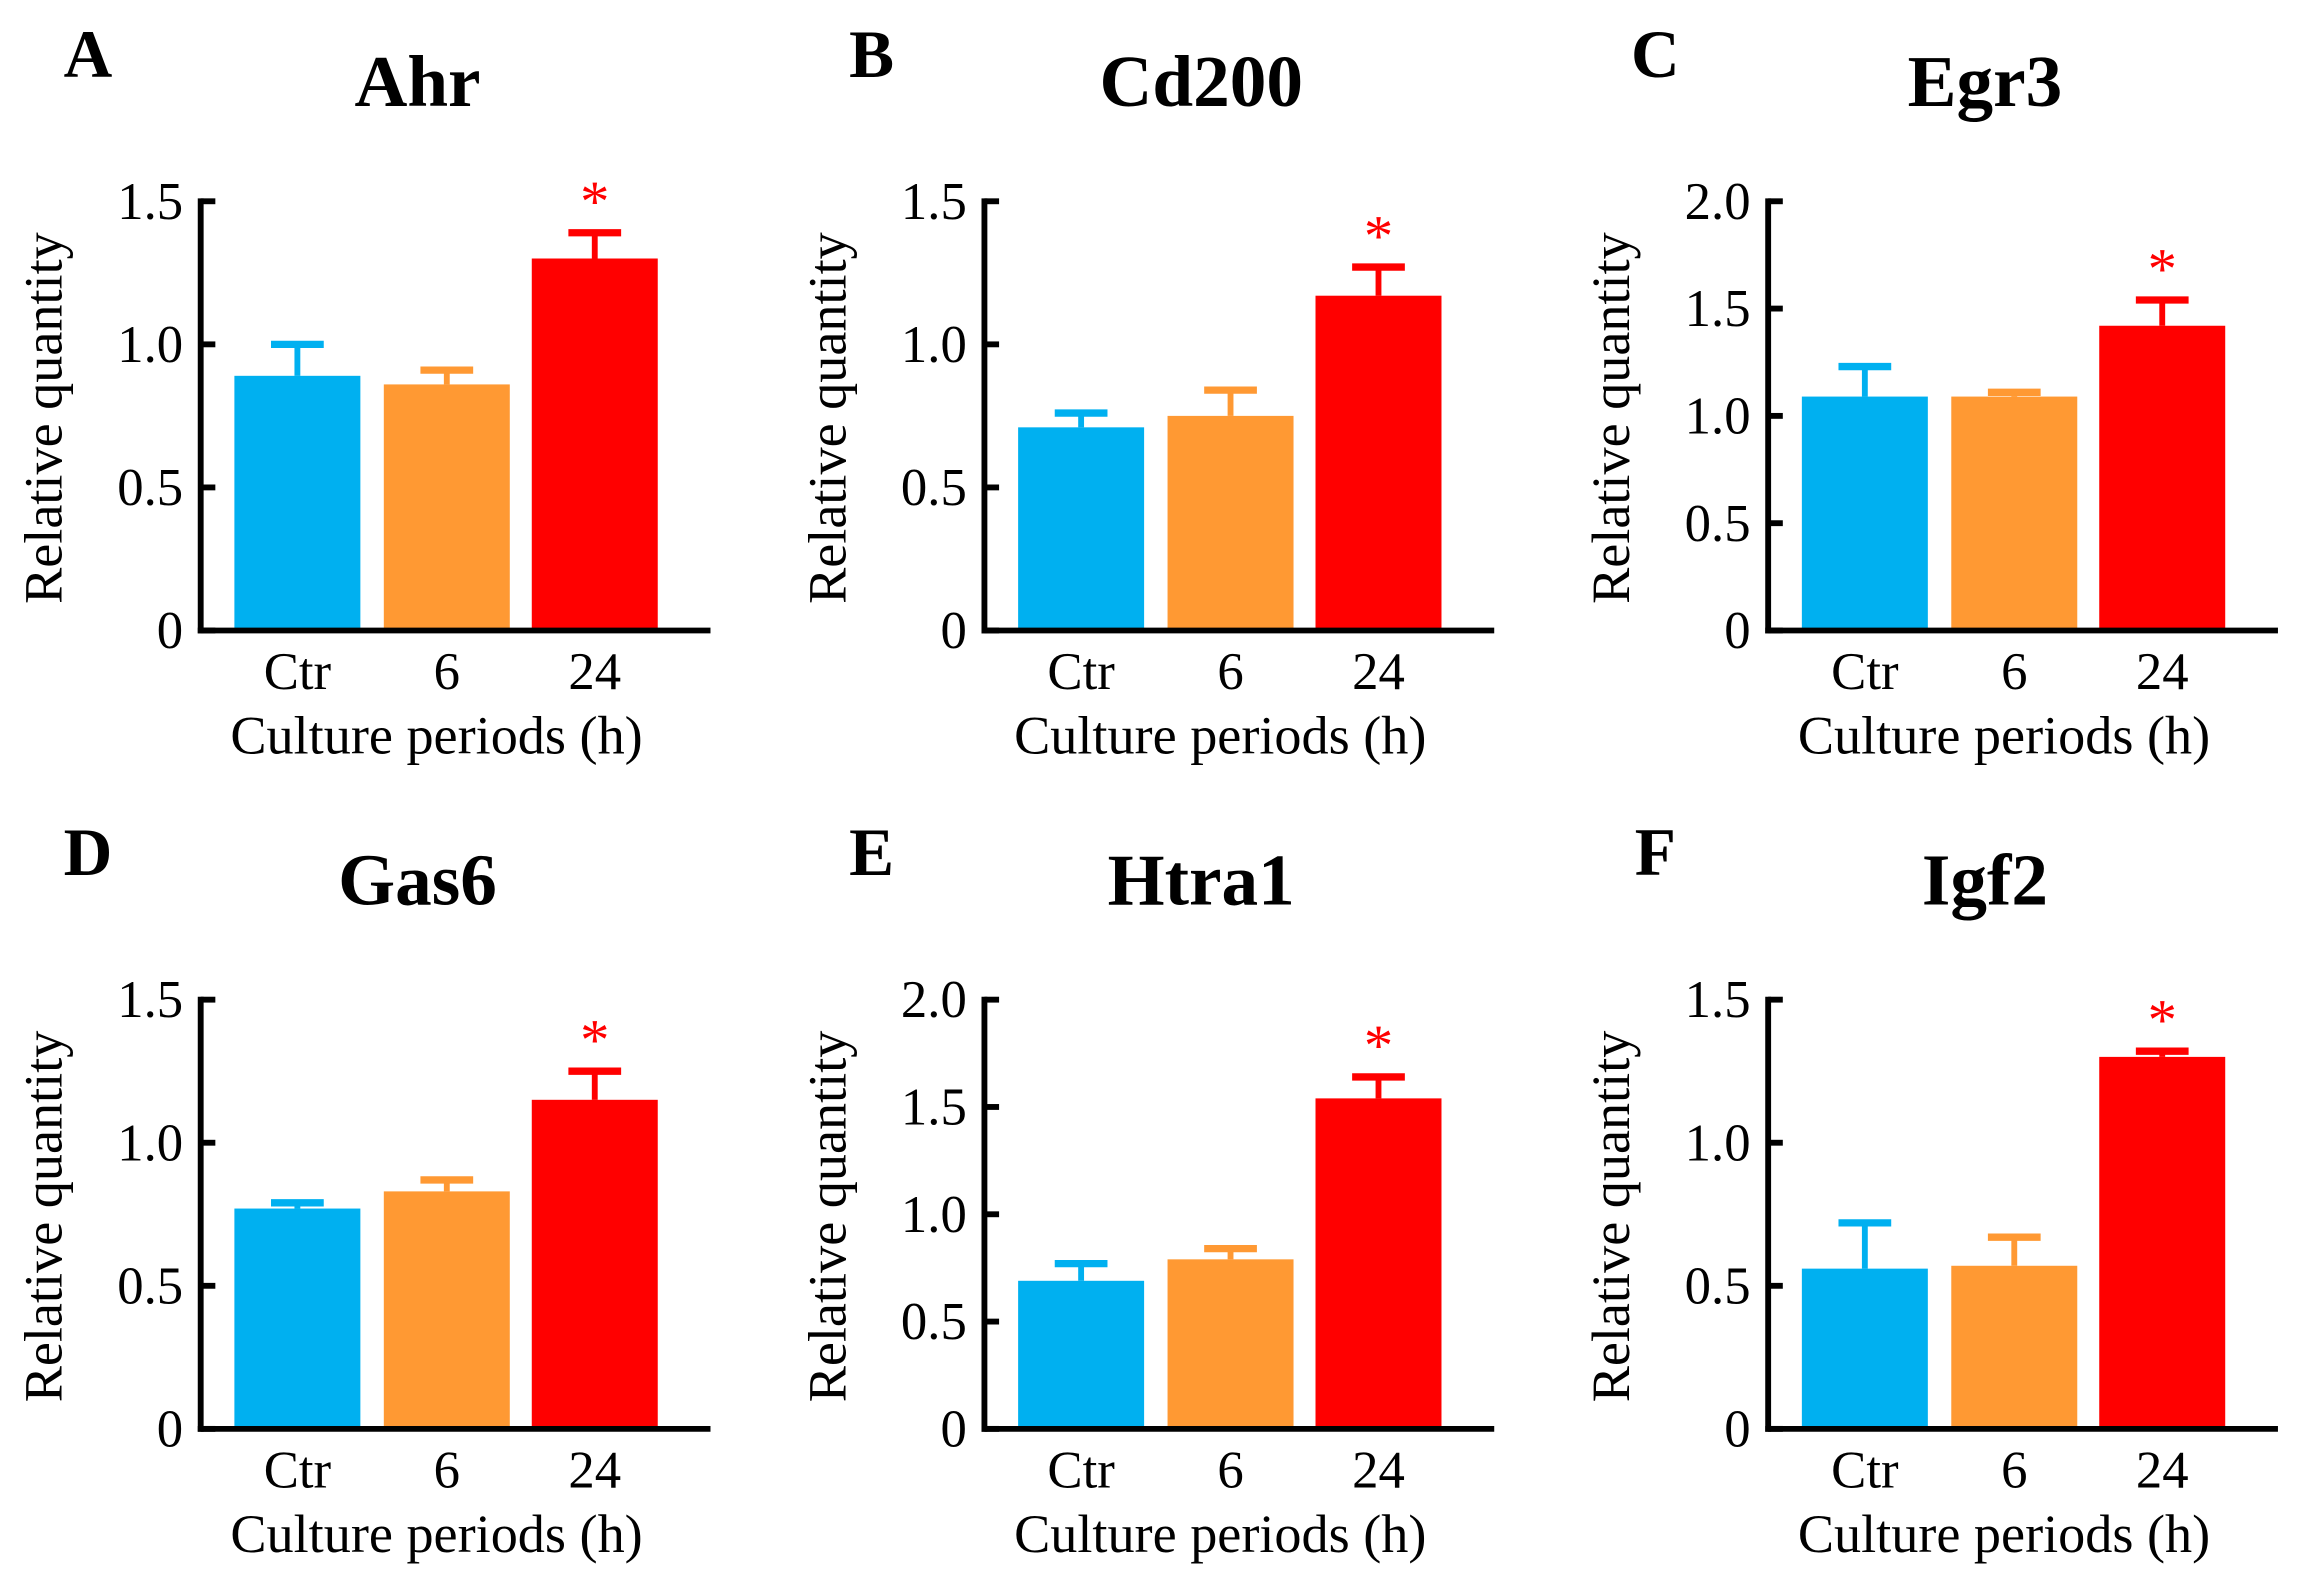 Image resolution: width=2297 pixels, height=1595 pixels. What do you see at coordinates (871, 852) in the screenshot?
I see `panel-letter: E` at bounding box center [871, 852].